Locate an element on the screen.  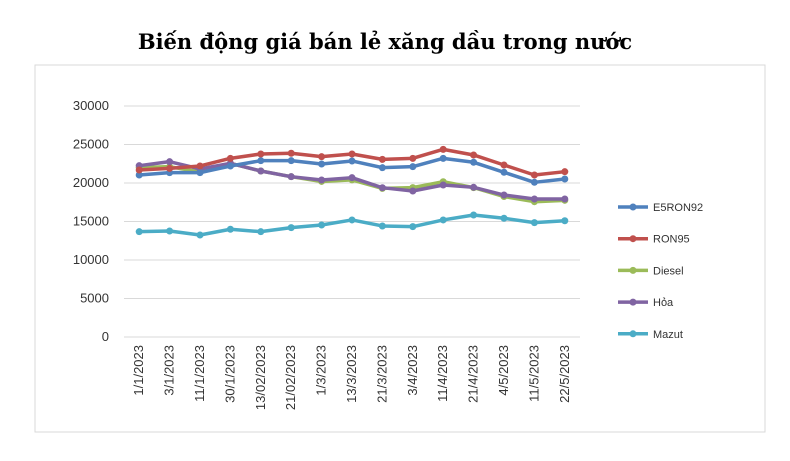
legend-item: RON95 is located at coordinates (654, 240).